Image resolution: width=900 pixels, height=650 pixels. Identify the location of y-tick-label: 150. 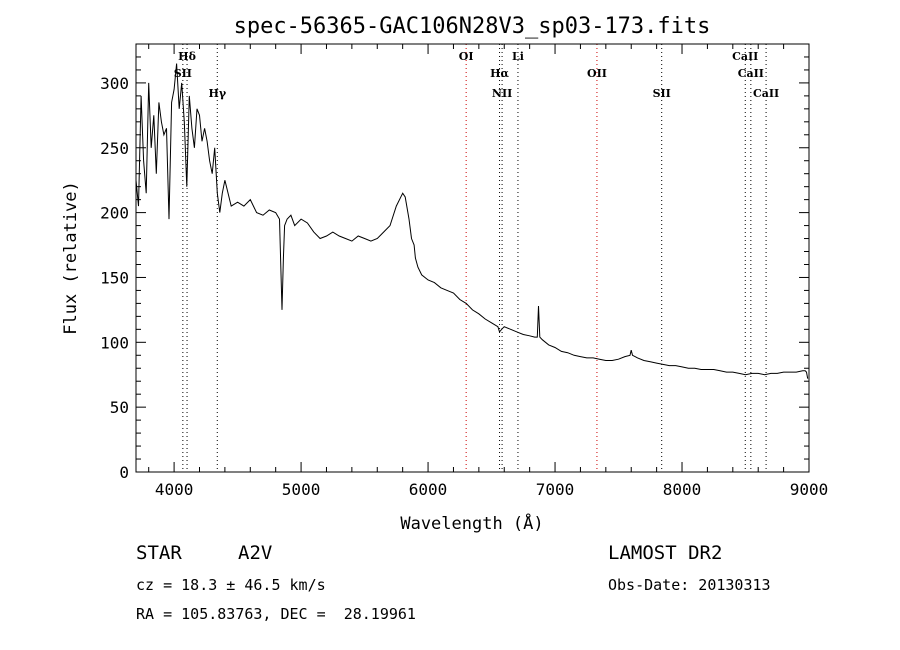
(114, 277).